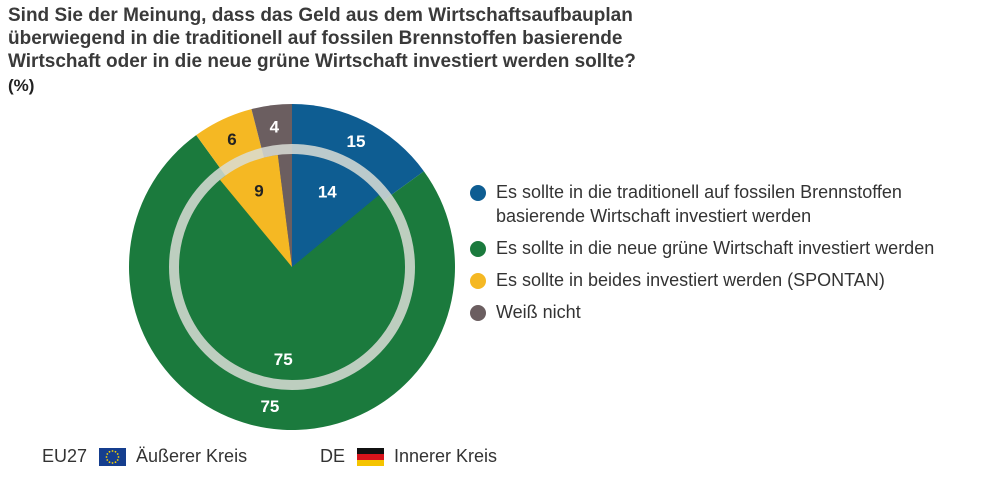 Image resolution: width=1000 pixels, height=478 pixels. Describe the element at coordinates (732, 312) in the screenshot. I see `legend-item-dont-know: Weiß nicht` at that location.